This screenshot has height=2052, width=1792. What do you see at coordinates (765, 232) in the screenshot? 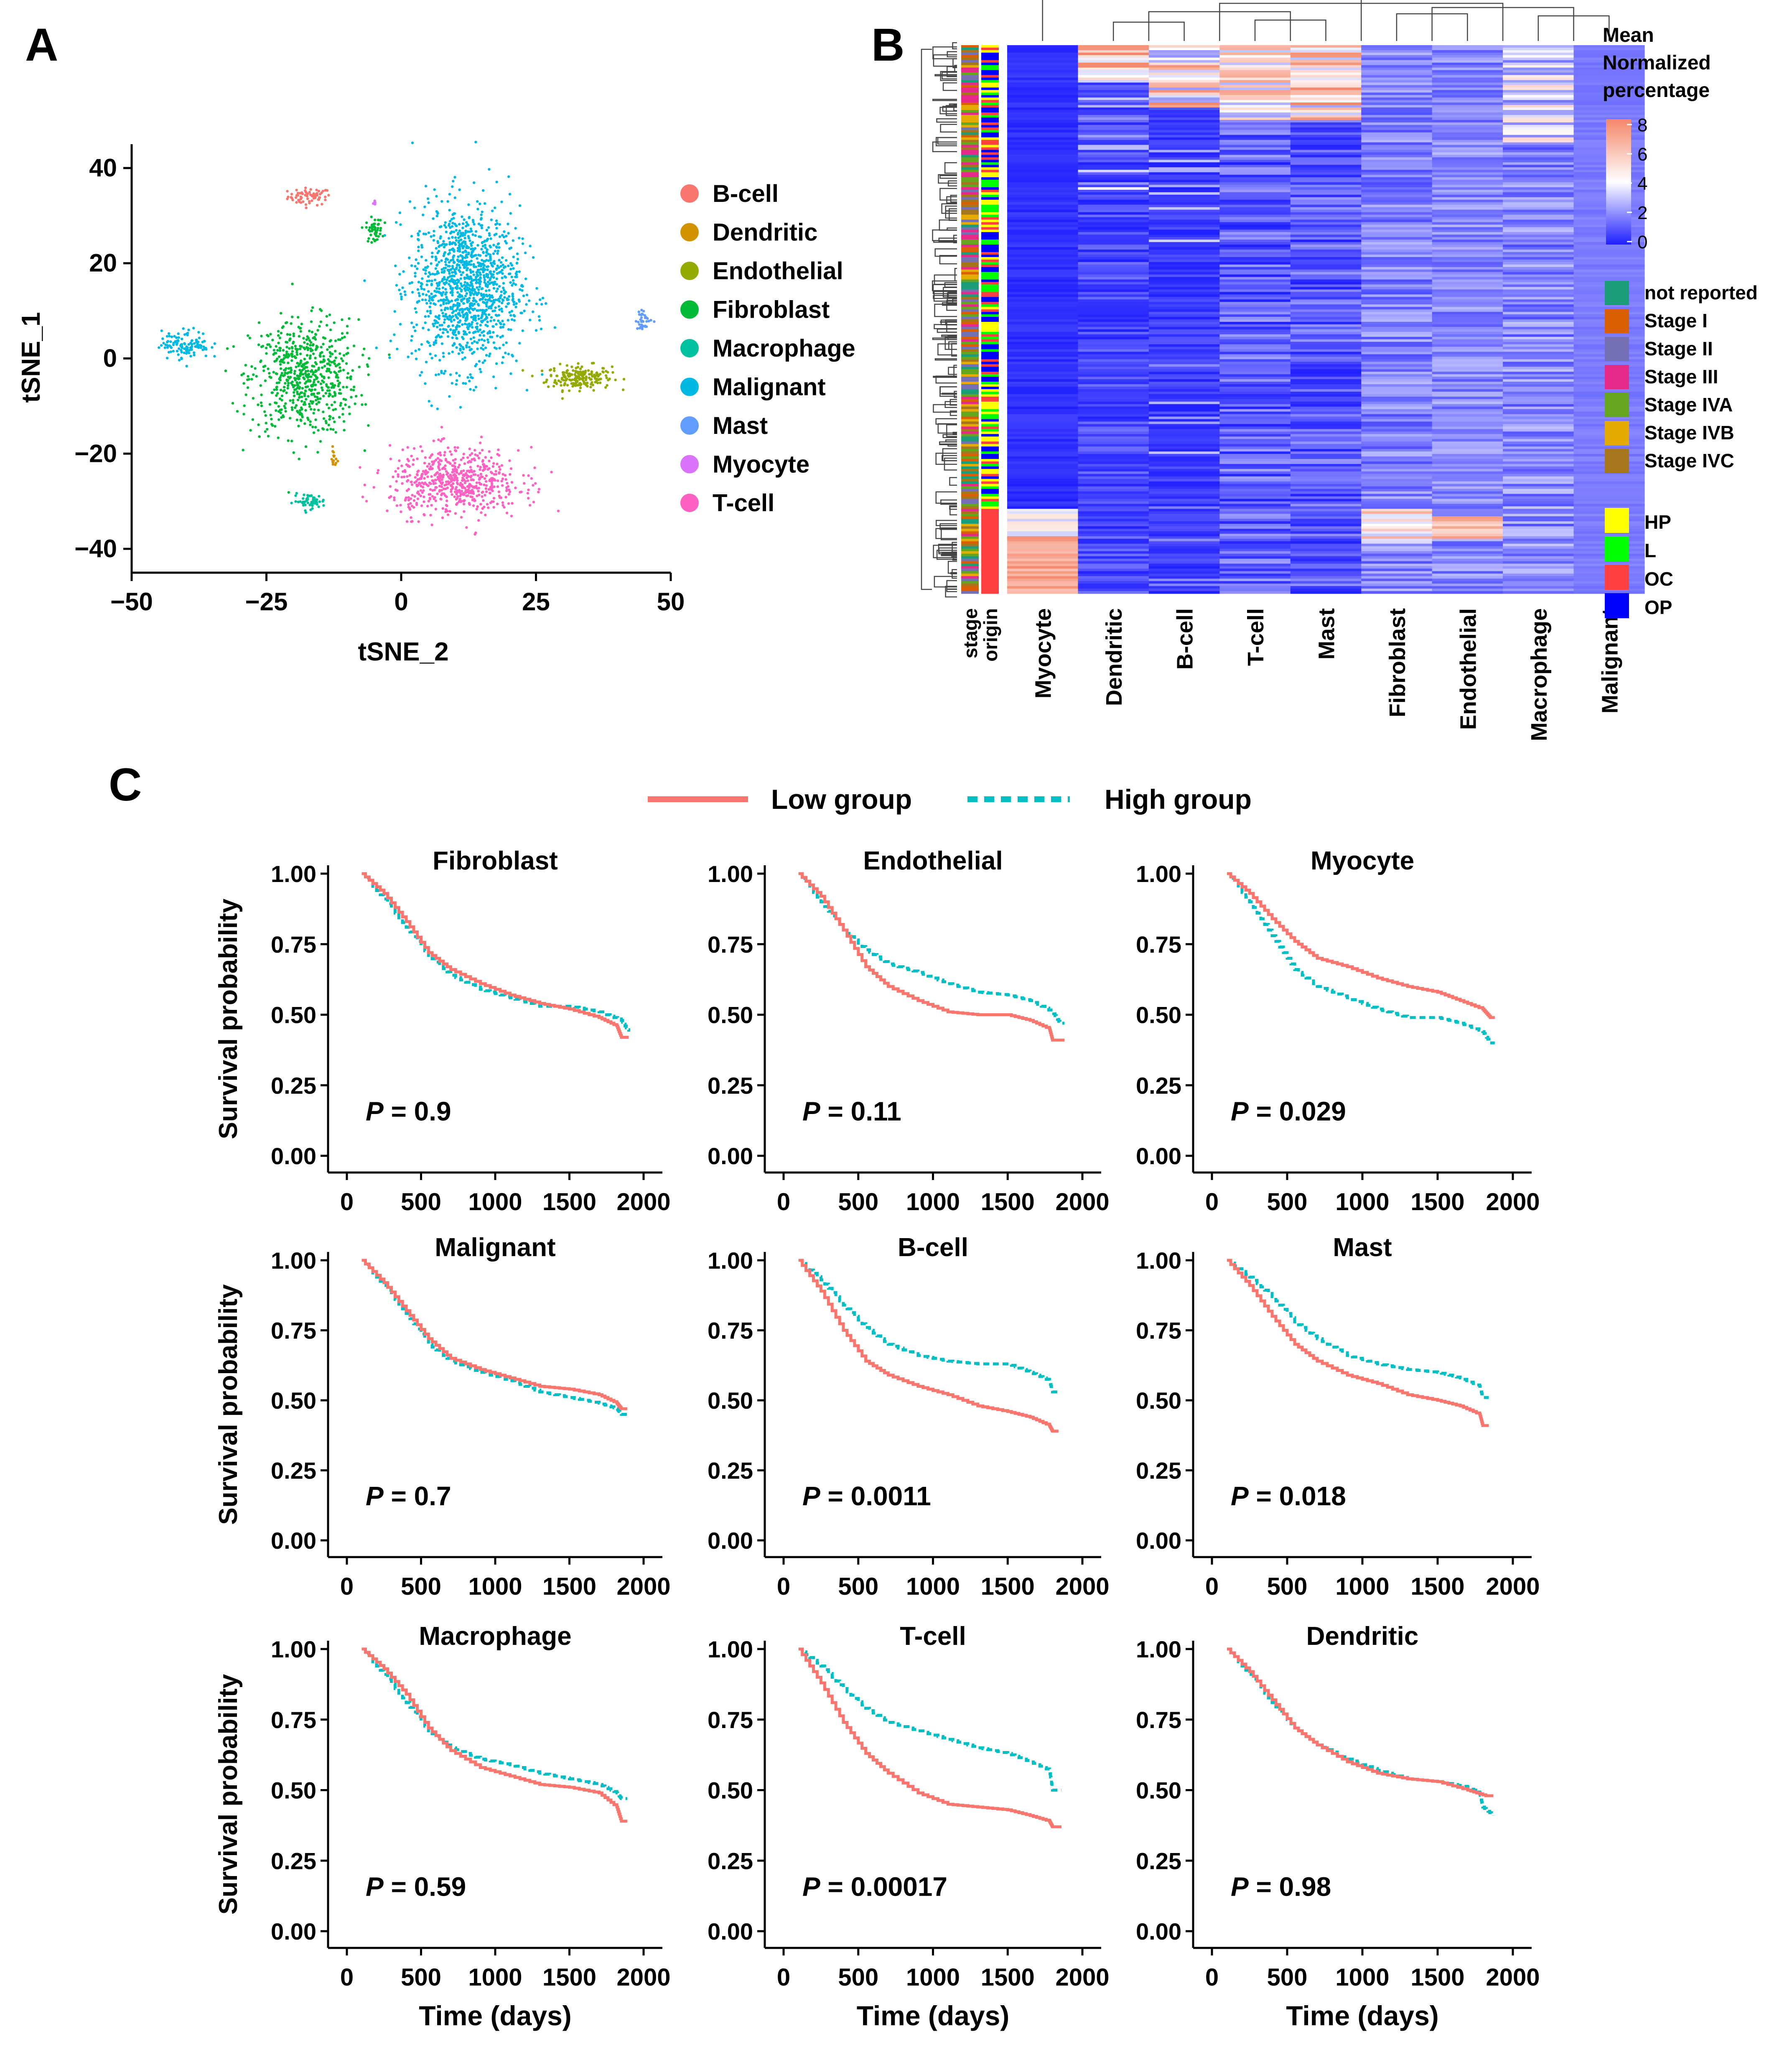
I see `legend-label-dendritic: Dendritic` at bounding box center [765, 232].